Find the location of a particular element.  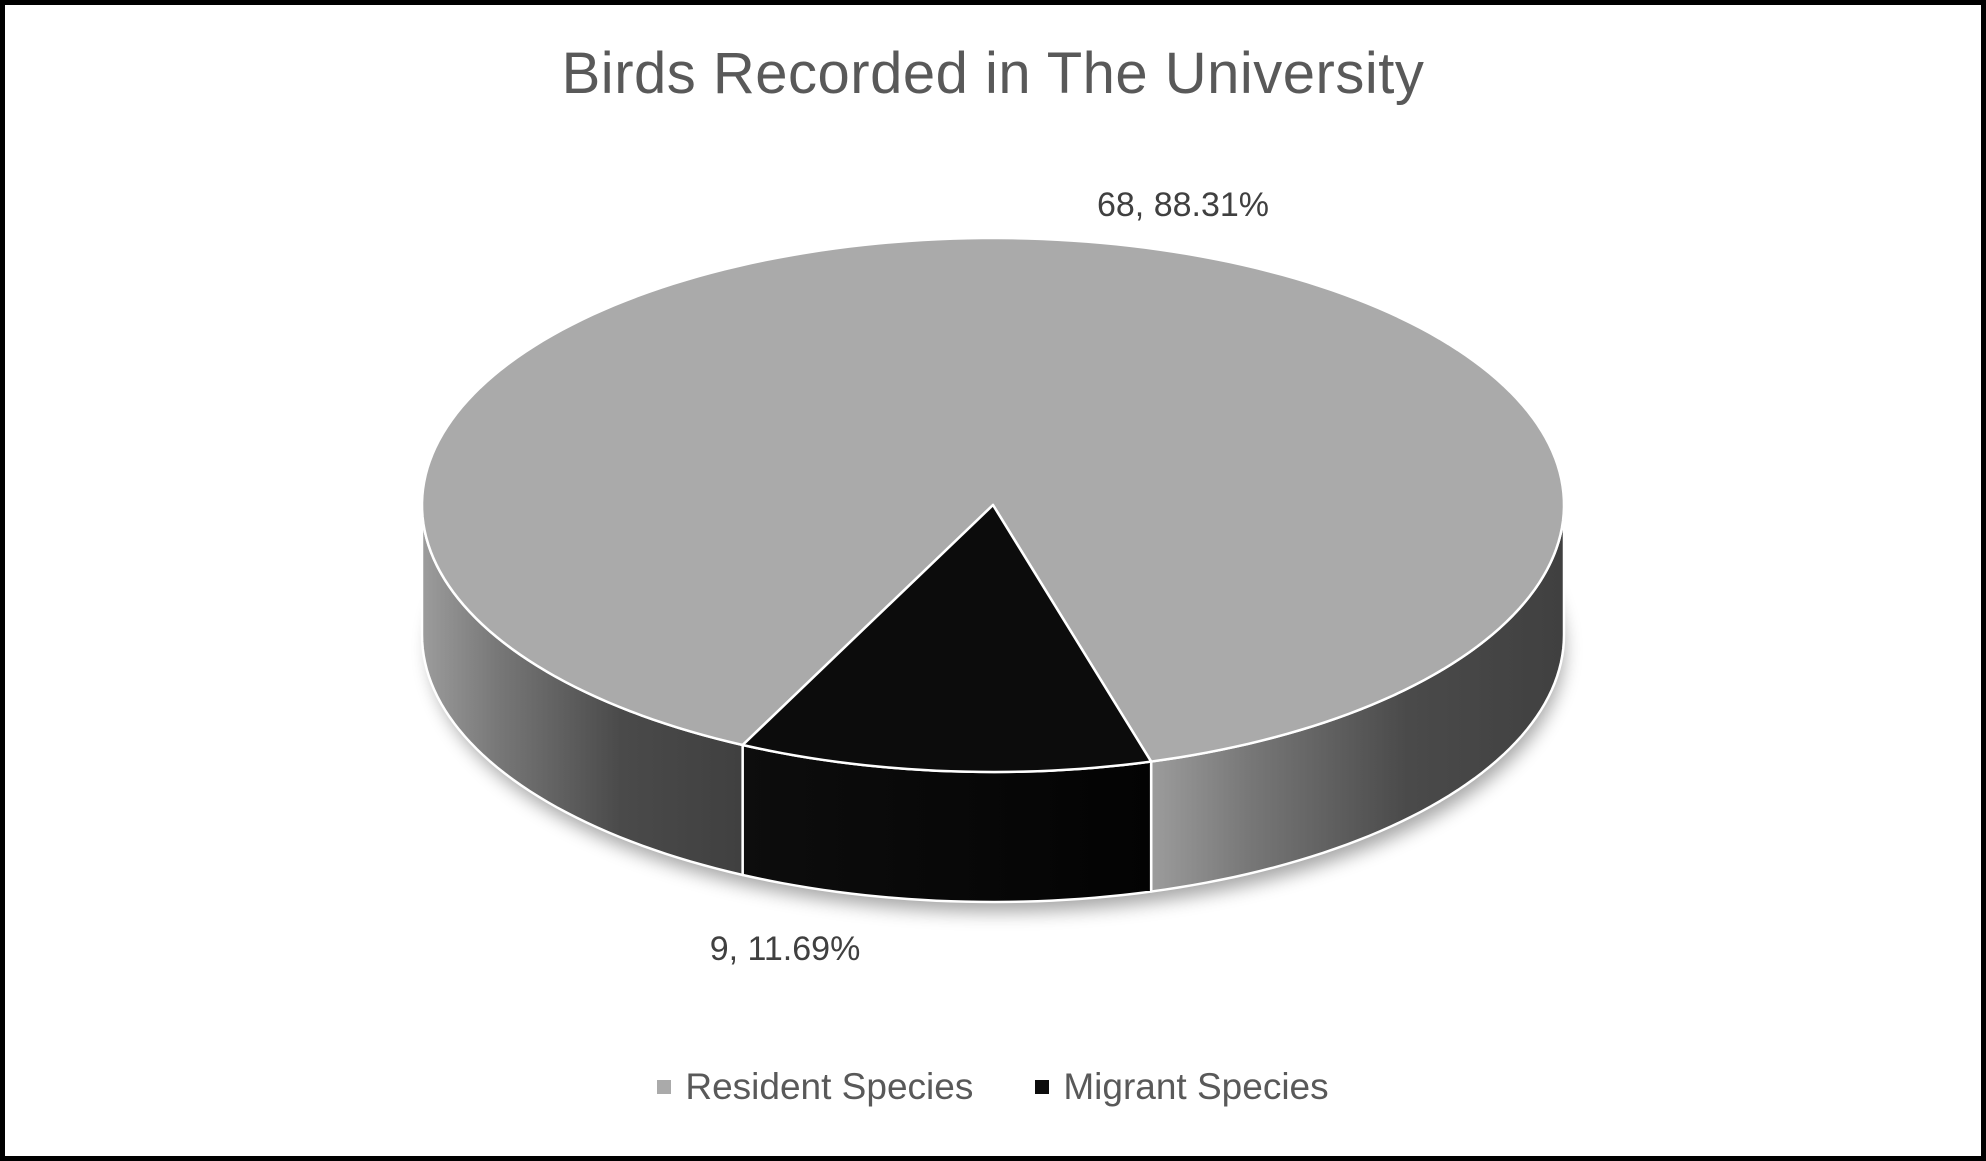

chart-title: Birds Recorded in The University is located at coordinates (993, 73).